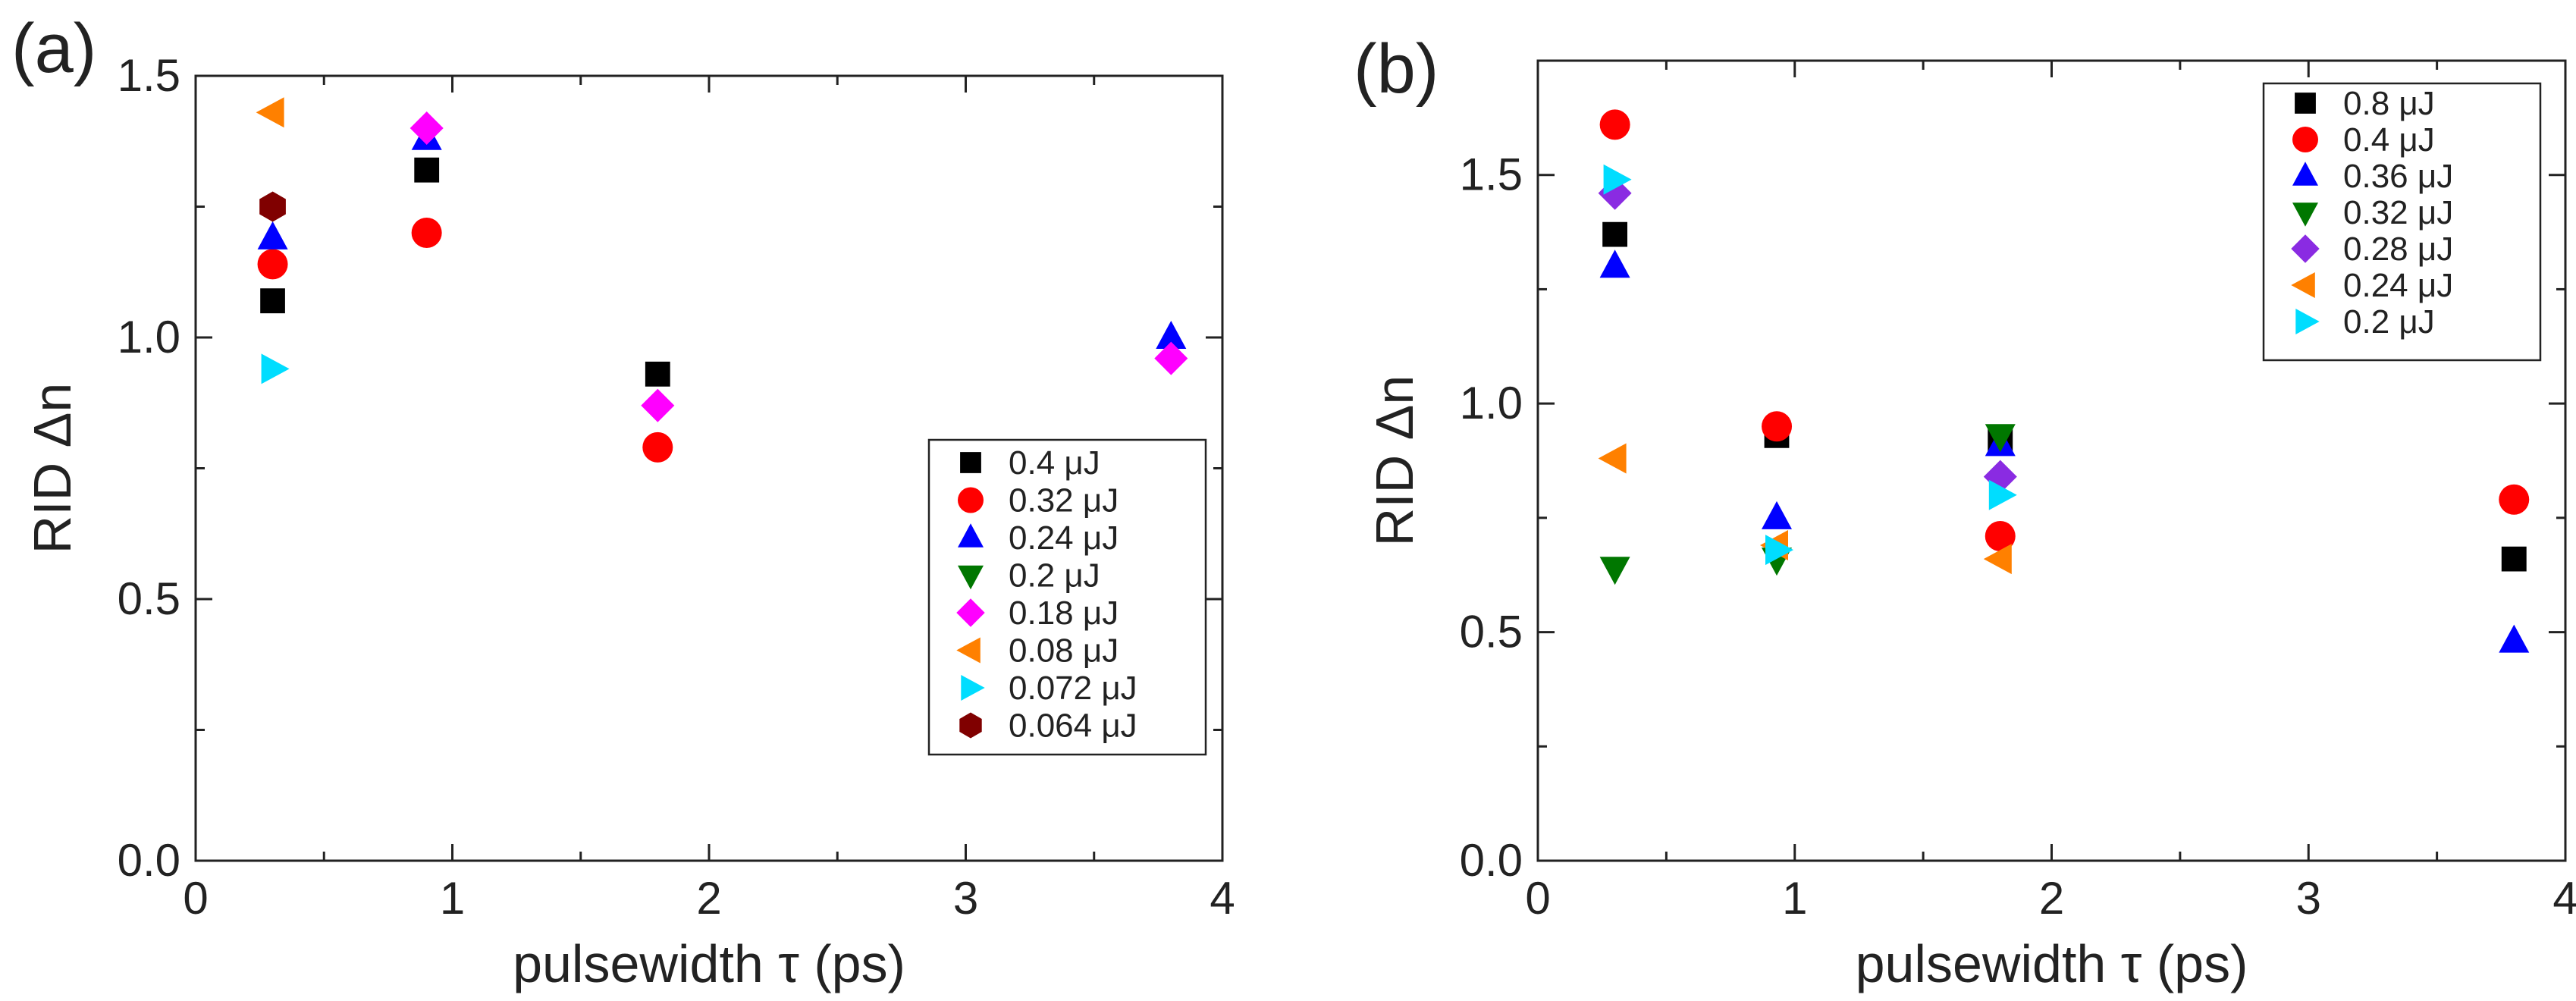 The width and height of the screenshot is (2576, 1001). I want to click on x-tick-label: 4, so click(1222, 898).